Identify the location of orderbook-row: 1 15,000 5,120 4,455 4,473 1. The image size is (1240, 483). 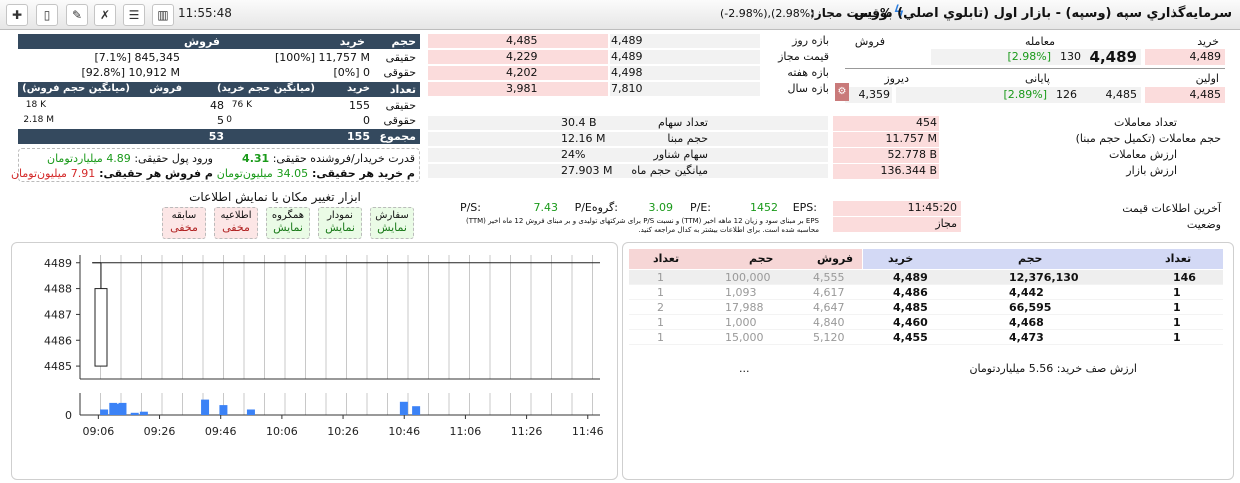
(926, 337).